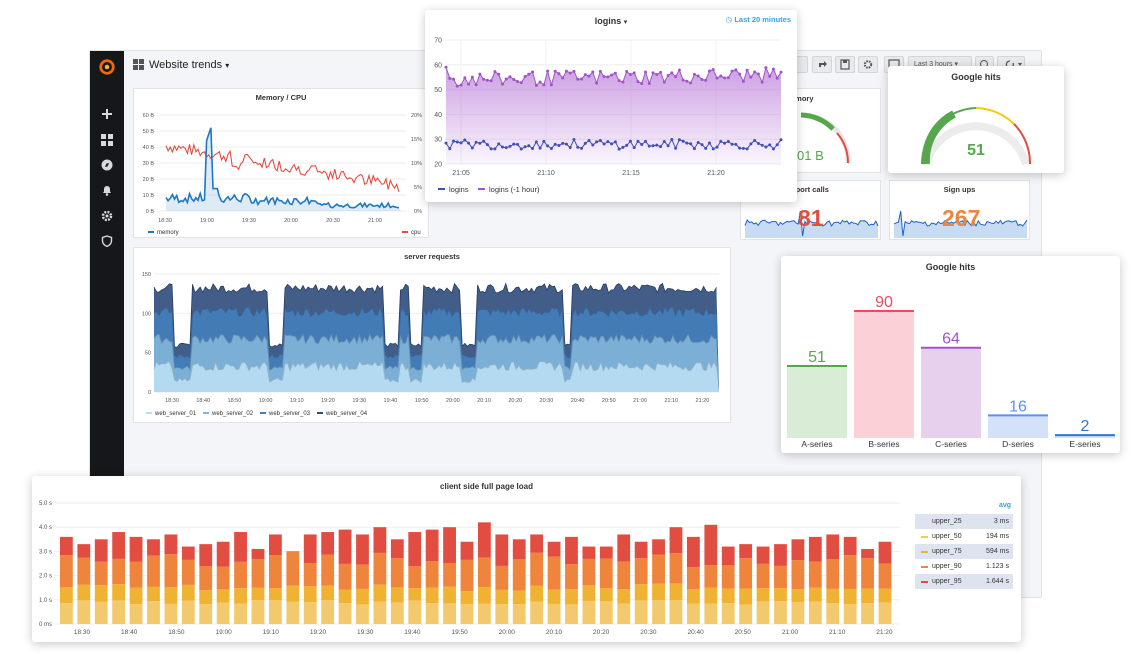 This screenshot has width=1131, height=654. What do you see at coordinates (107, 241) in the screenshot?
I see `shield-icon` at bounding box center [107, 241].